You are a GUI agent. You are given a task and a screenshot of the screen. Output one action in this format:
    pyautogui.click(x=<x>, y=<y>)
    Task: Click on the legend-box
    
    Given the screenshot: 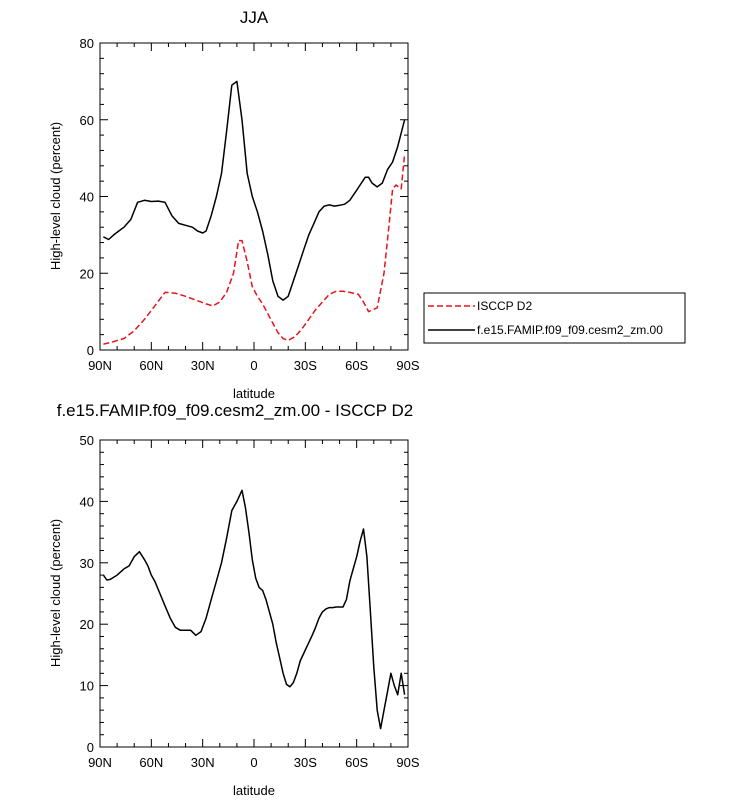 What is the action you would take?
    pyautogui.click(x=554, y=318)
    